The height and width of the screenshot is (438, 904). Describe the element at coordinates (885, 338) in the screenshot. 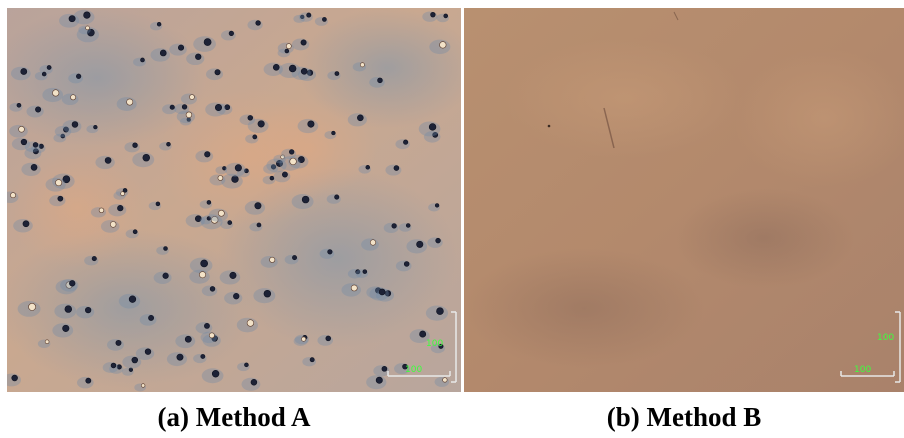

I see `scale-label-vertical: 100` at that location.